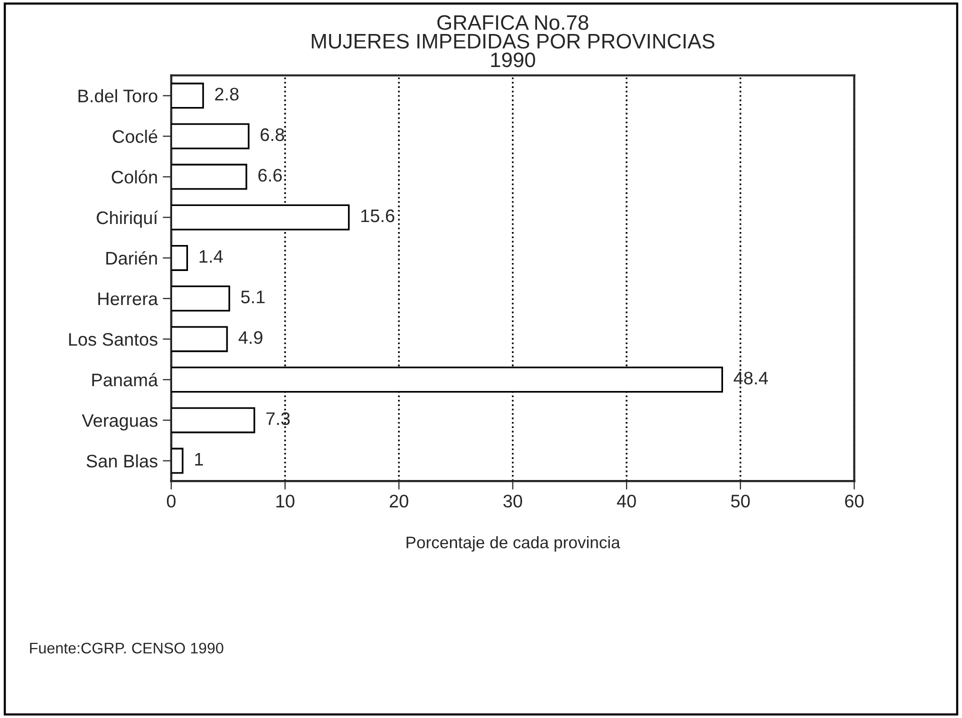 This screenshot has height=718, width=962. What do you see at coordinates (399, 501) in the screenshot?
I see `x-tick-label: 20` at bounding box center [399, 501].